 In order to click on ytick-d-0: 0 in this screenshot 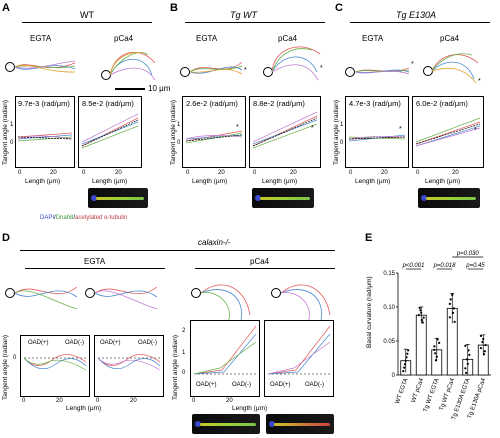, I will do `click(184, 373)`.